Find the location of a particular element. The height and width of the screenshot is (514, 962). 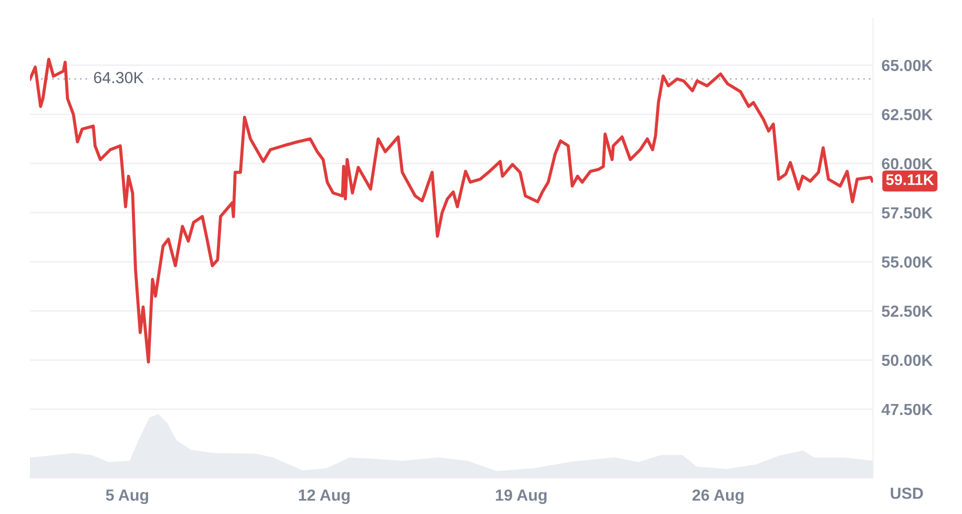

y-tick-label: 62.50K is located at coordinates (907, 114).